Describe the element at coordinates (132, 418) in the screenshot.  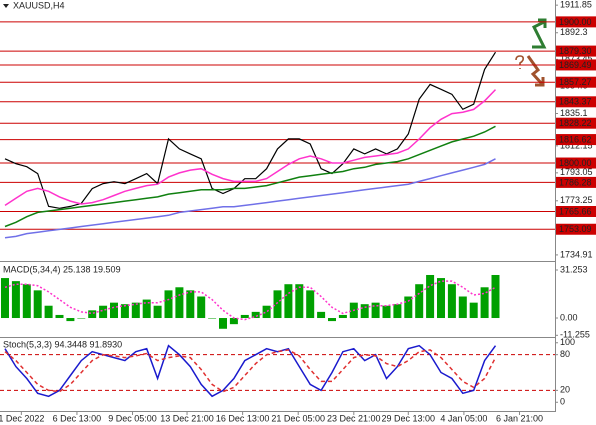
I see `x-tick-label: 9 Dec 05:00` at that location.